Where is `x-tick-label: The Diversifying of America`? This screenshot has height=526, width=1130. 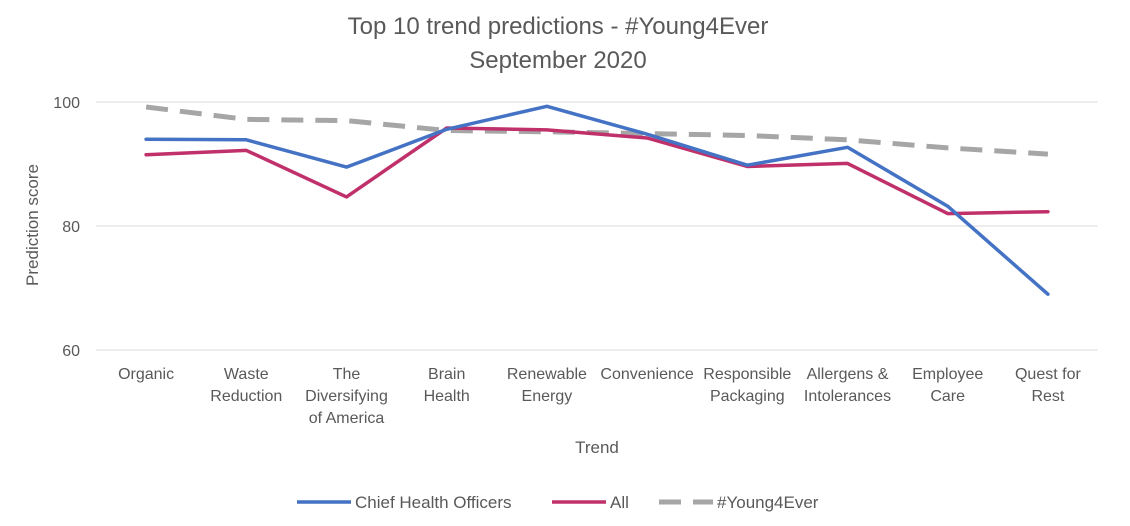 x-tick-label: The Diversifying of America is located at coordinates (346, 396).